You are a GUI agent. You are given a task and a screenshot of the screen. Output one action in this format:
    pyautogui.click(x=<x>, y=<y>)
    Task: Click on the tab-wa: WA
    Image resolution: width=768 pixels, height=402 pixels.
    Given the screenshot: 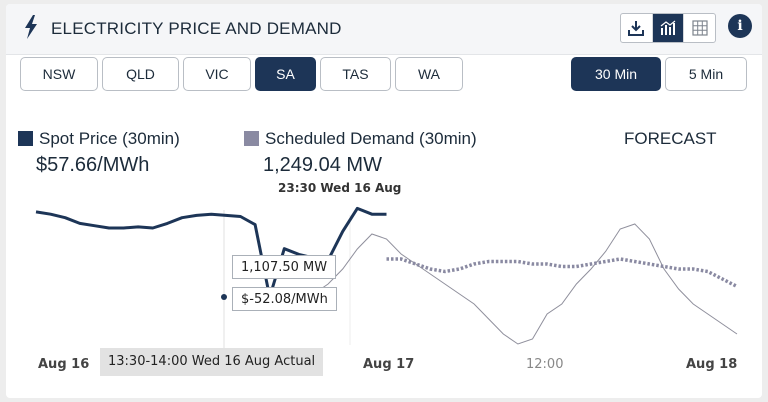 What is the action you would take?
    pyautogui.click(x=429, y=74)
    